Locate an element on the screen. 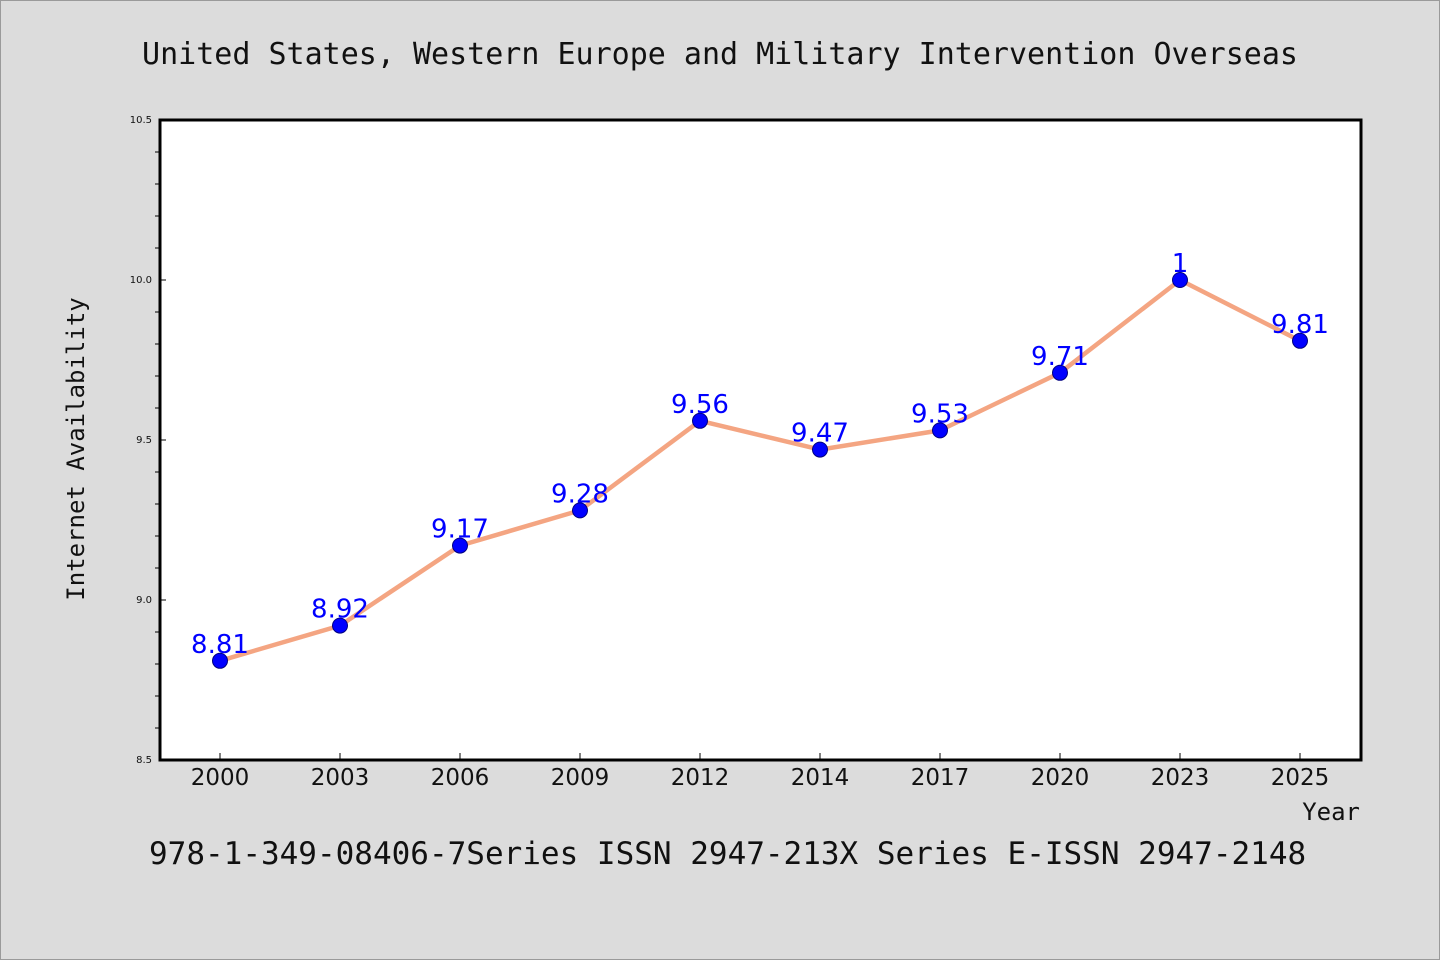 Image resolution: width=1440 pixels, height=960 pixels. x-tick-label: 2006 is located at coordinates (460, 778).